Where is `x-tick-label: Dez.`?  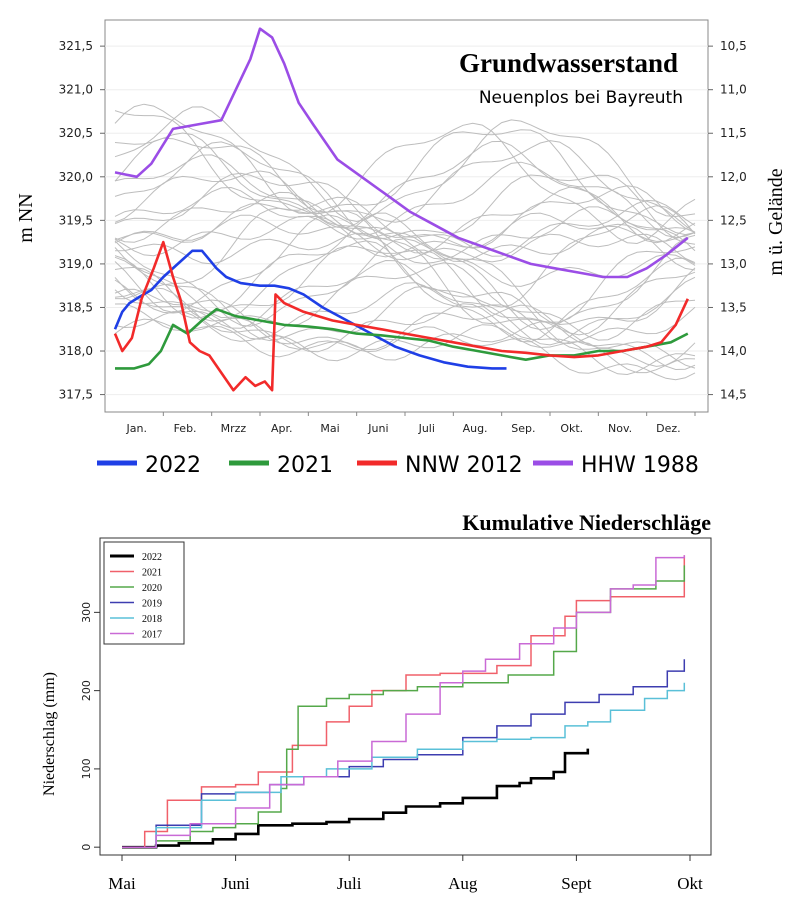
x-tick-label: Dez. is located at coordinates (668, 428).